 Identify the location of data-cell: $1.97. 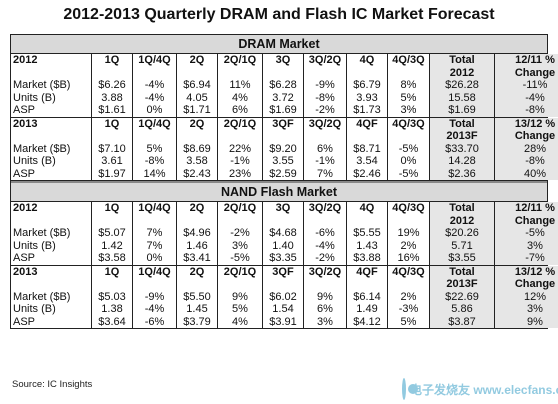
(112, 173).